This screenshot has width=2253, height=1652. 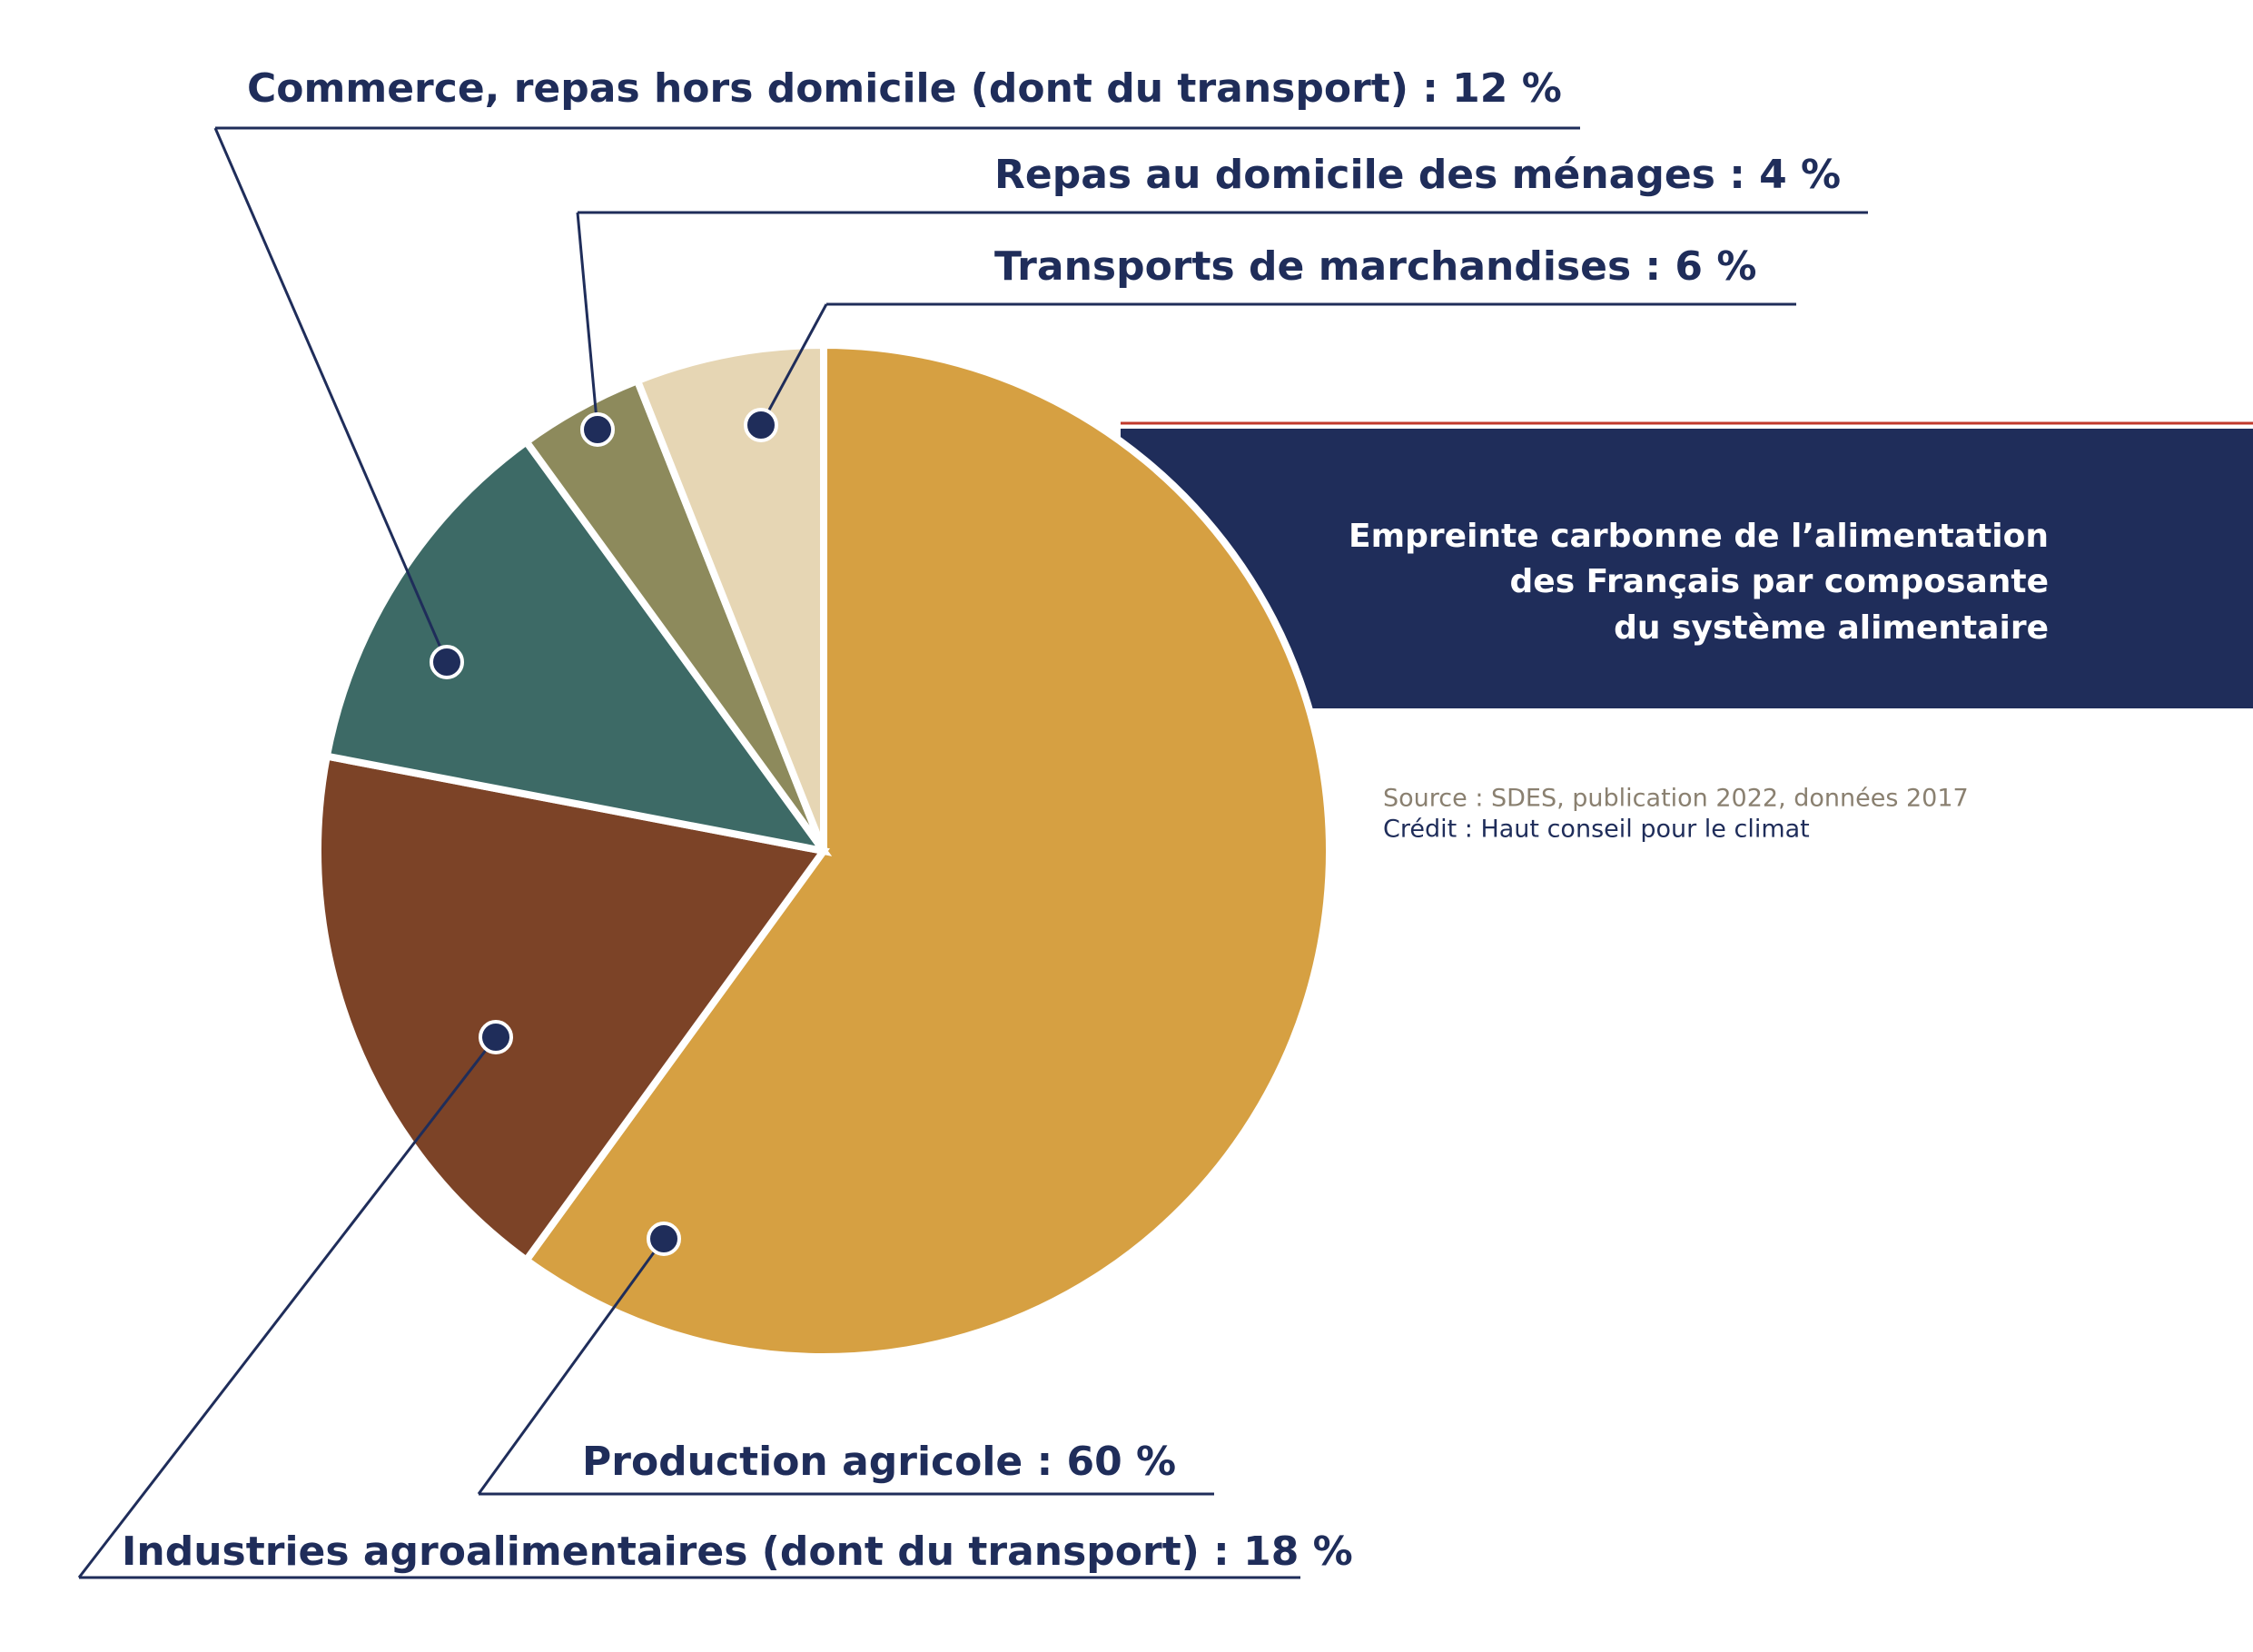 What do you see at coordinates (879, 1462) in the screenshot?
I see `data-label: Production agricole : 60 %` at bounding box center [879, 1462].